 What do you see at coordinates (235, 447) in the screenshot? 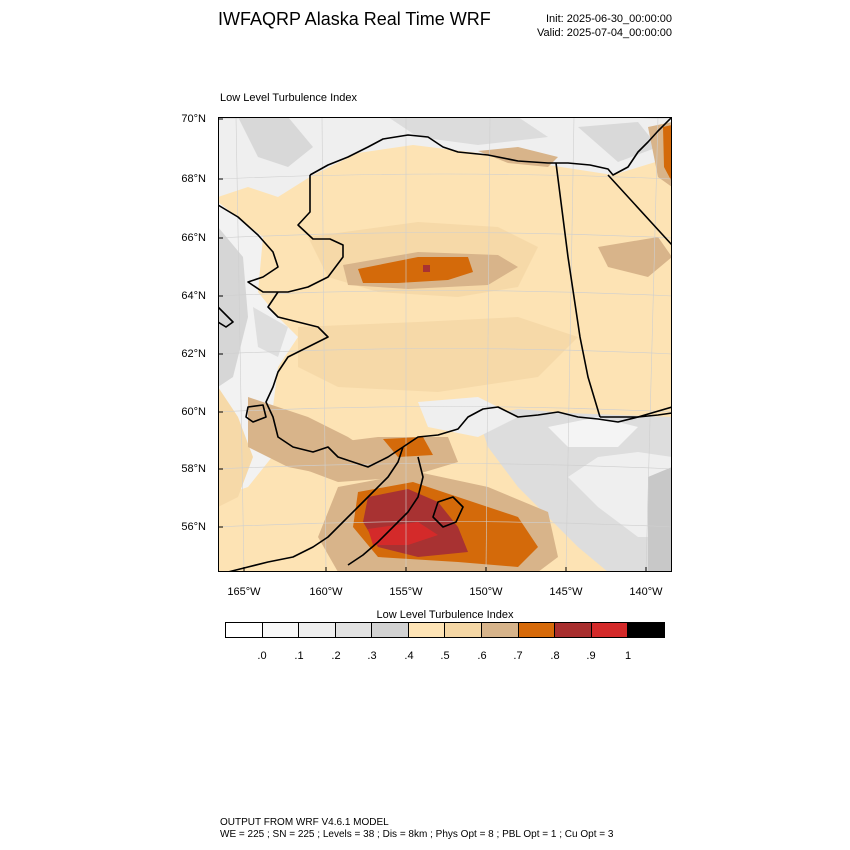
I see `bering-tan` at bounding box center [235, 447].